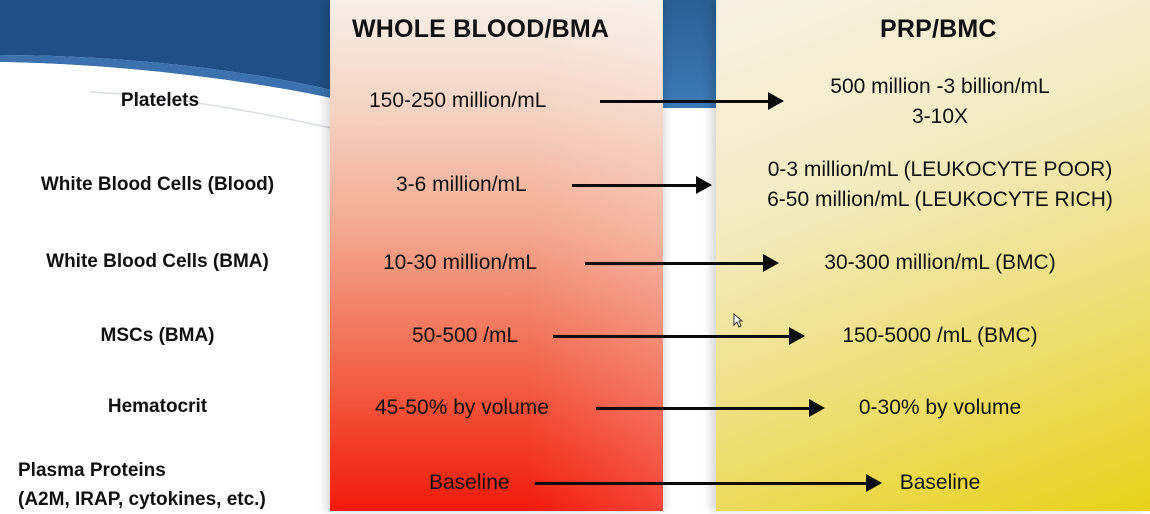 Image resolution: width=1150 pixels, height=514 pixels. What do you see at coordinates (710, 408) in the screenshot?
I see `arrow-hematocrit` at bounding box center [710, 408].